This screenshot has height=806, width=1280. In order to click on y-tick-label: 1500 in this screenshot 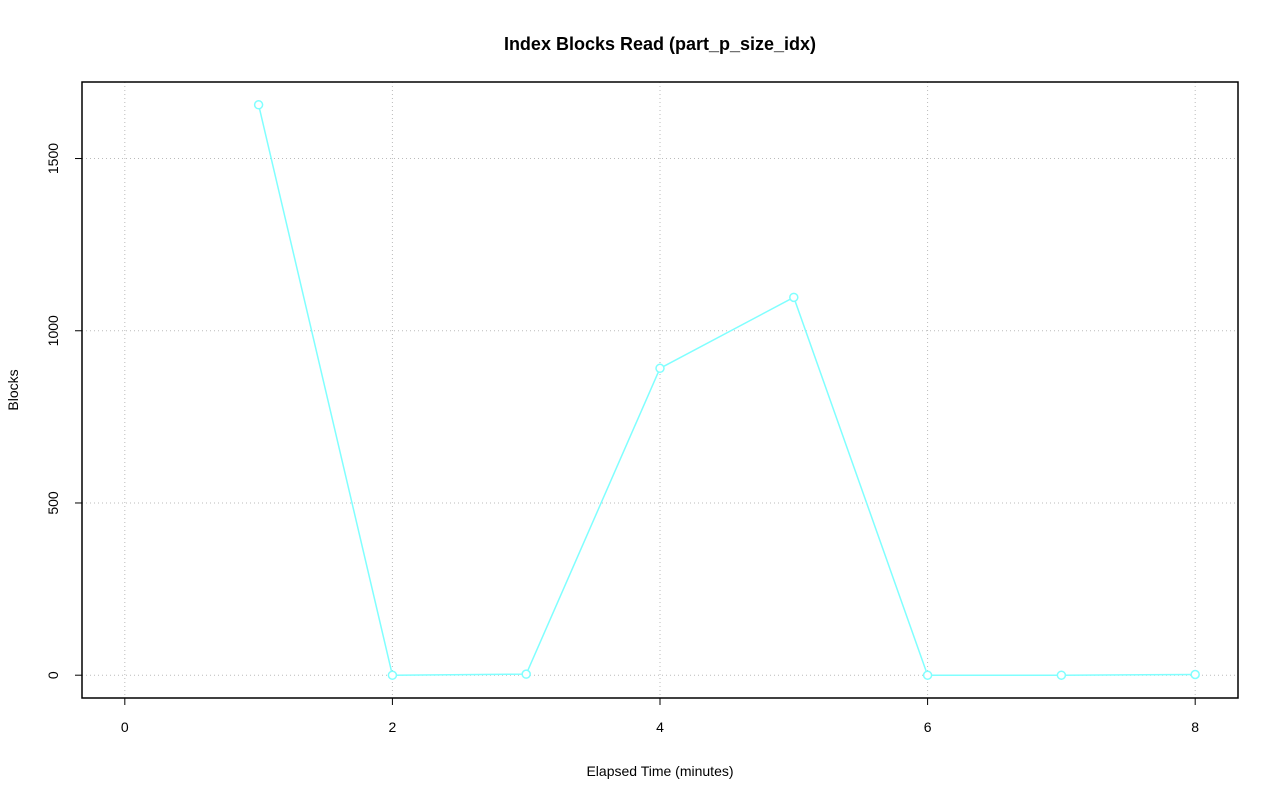, I will do `click(53, 158)`.